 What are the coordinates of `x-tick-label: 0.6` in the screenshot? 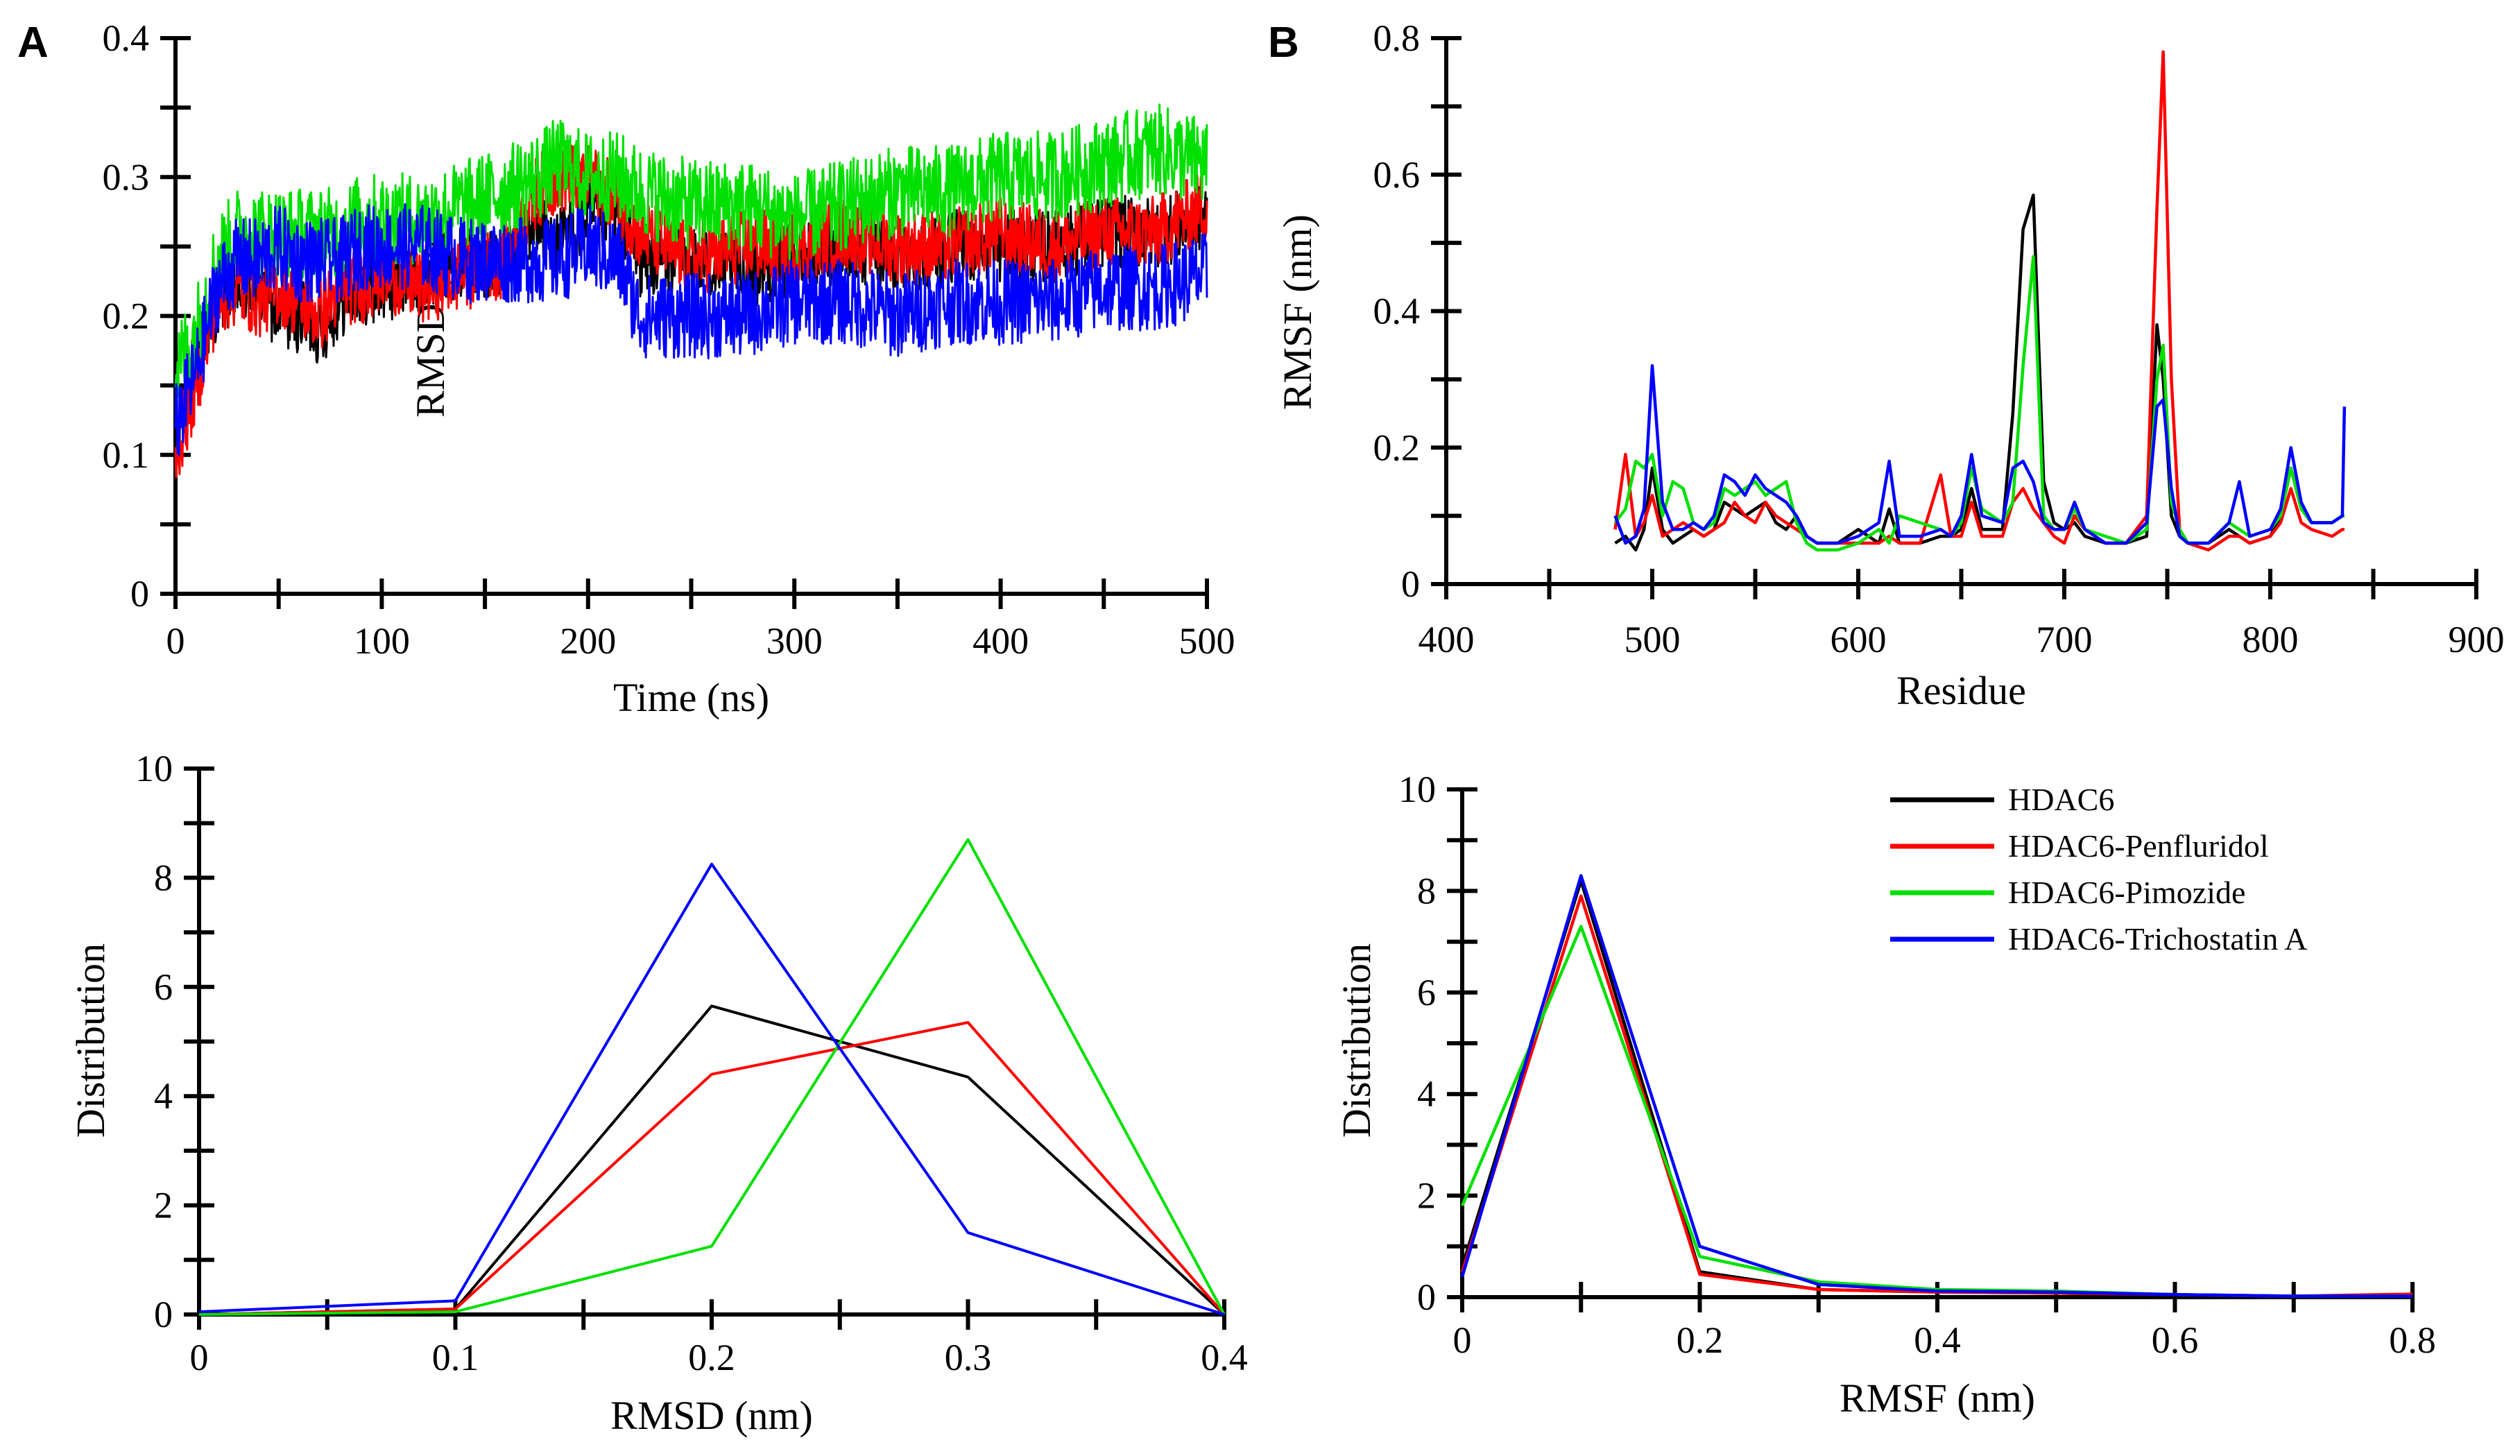 It's located at (2175, 1340).